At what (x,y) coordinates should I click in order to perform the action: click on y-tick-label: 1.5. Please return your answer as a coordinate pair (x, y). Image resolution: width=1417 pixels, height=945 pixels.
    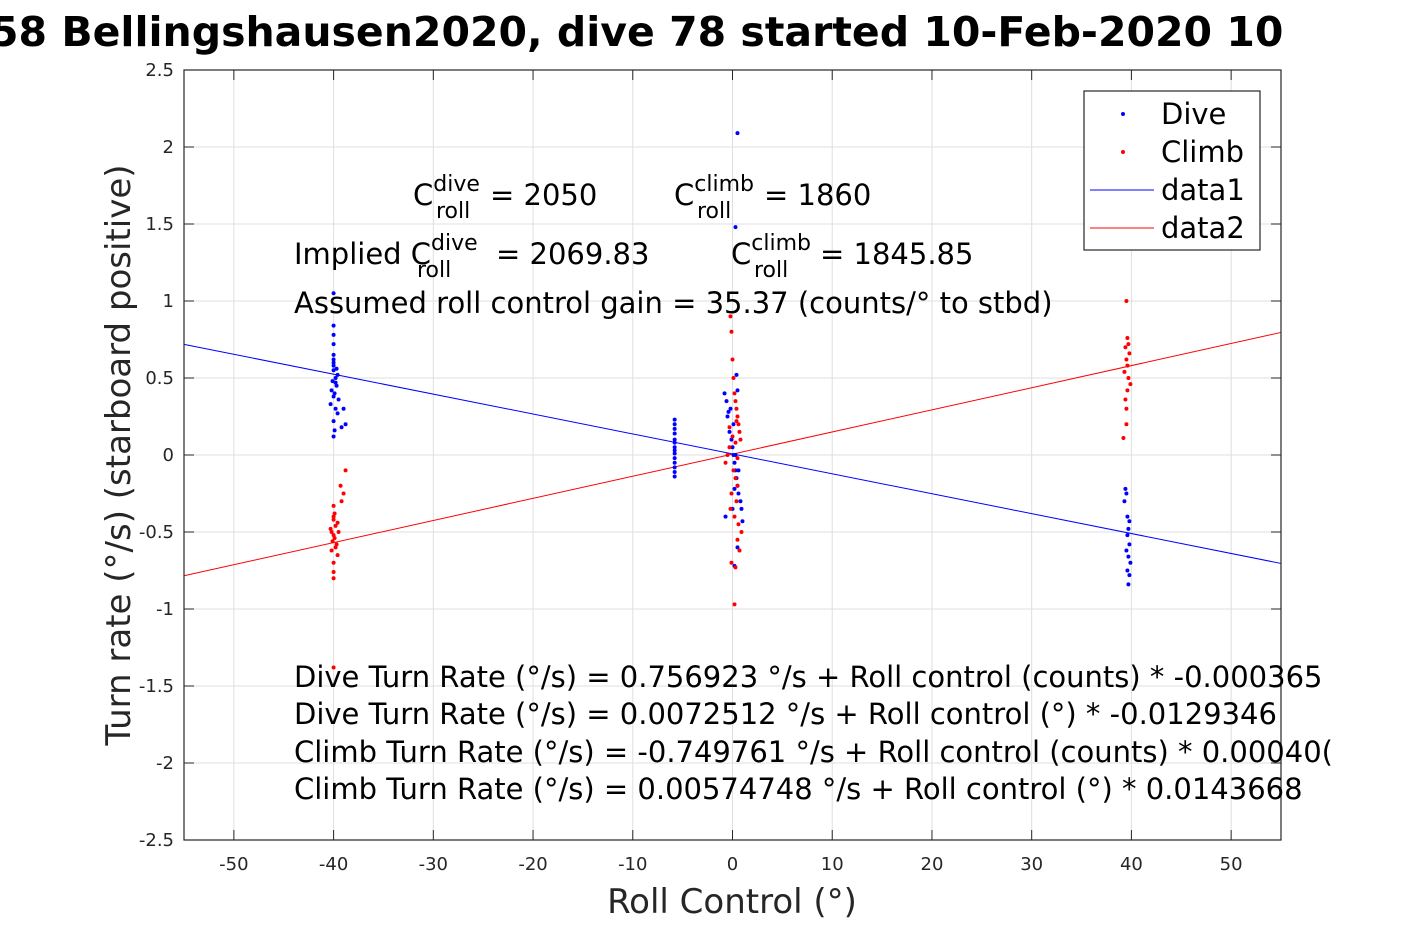
    Looking at the image, I should click on (159, 224).